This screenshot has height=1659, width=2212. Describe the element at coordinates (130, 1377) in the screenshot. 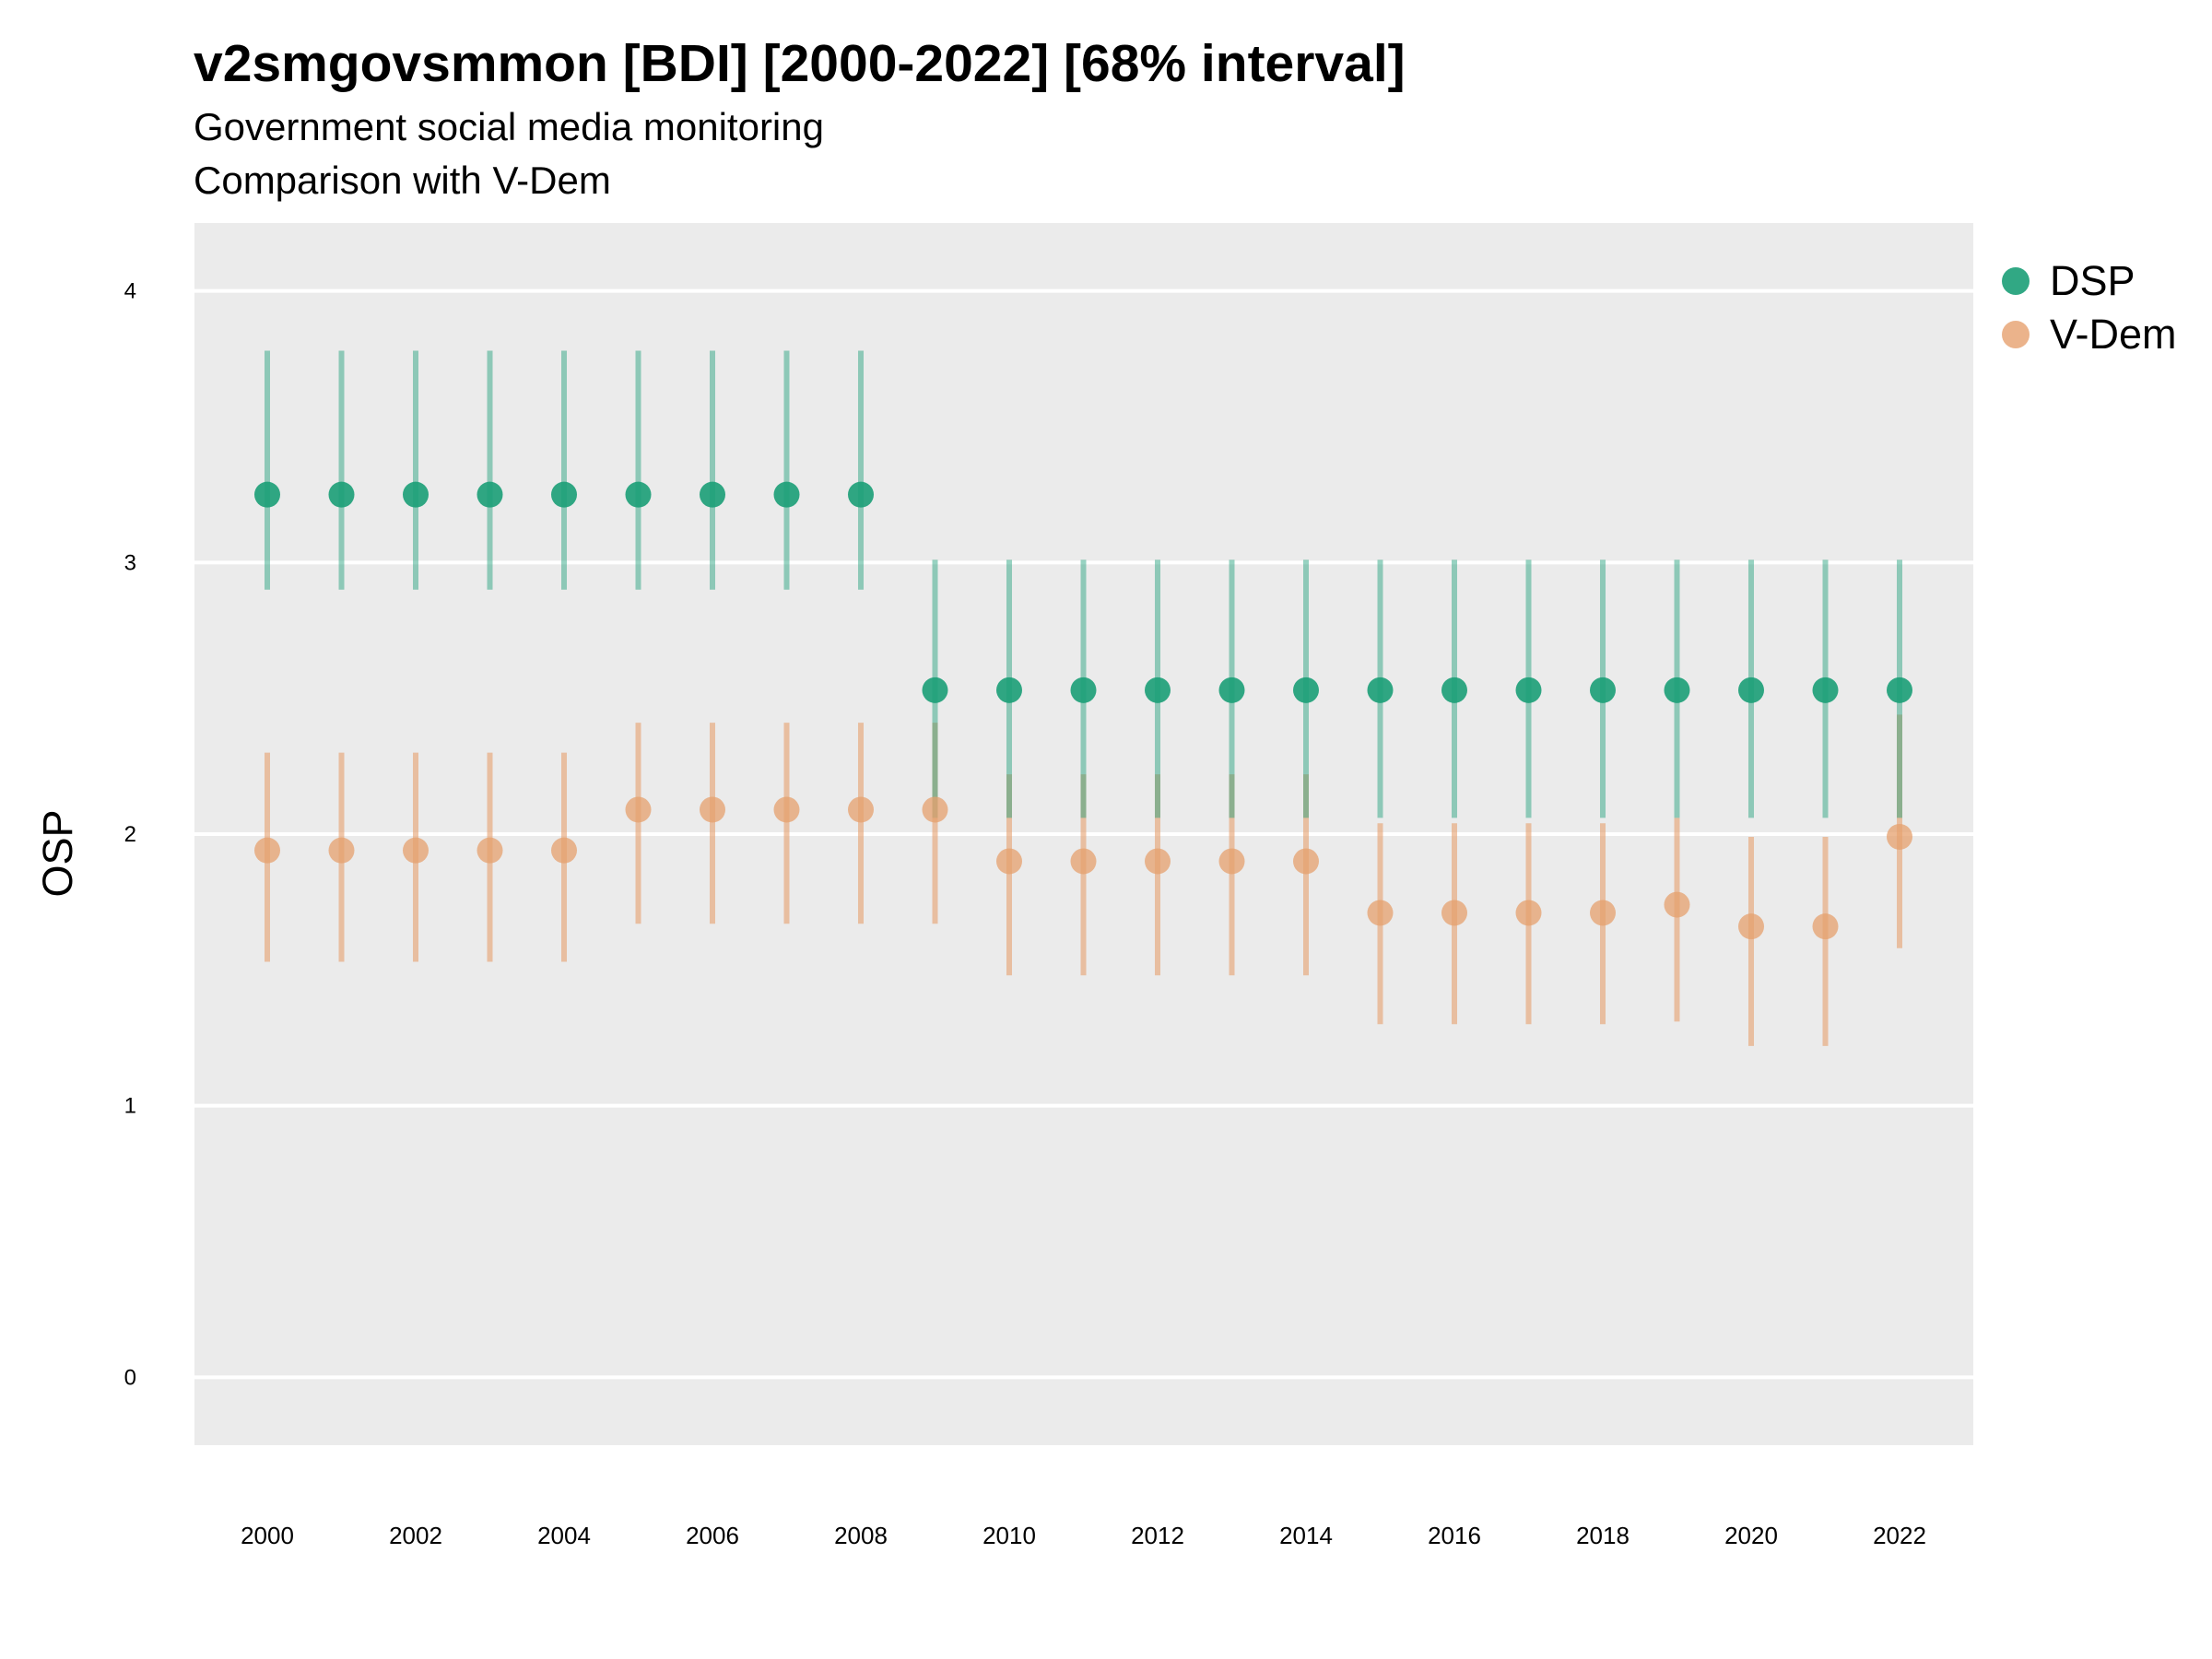

I see `y-tick-label: 0` at that location.